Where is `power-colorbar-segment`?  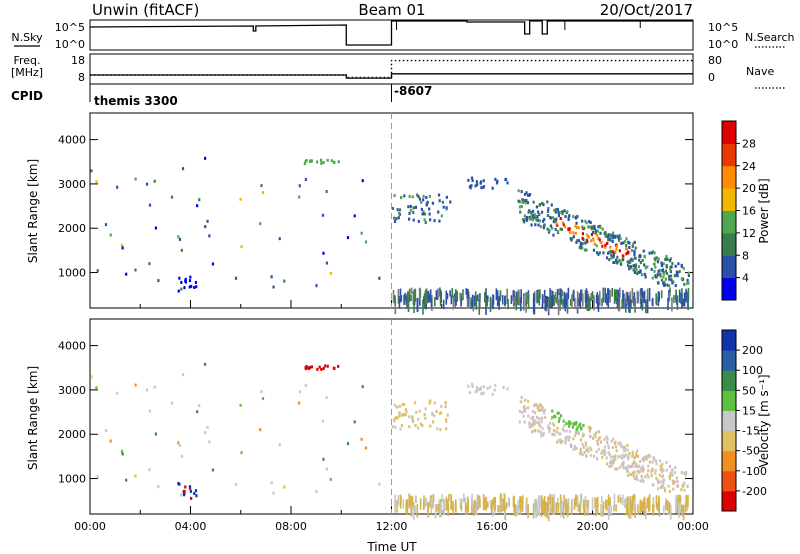 power-colorbar-segment is located at coordinates (729, 289).